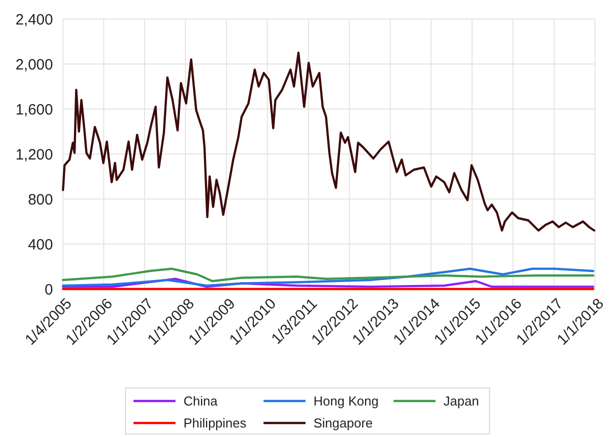 The image size is (611, 437). Describe the element at coordinates (40, 245) in the screenshot. I see `y-tick-label: 400` at that location.